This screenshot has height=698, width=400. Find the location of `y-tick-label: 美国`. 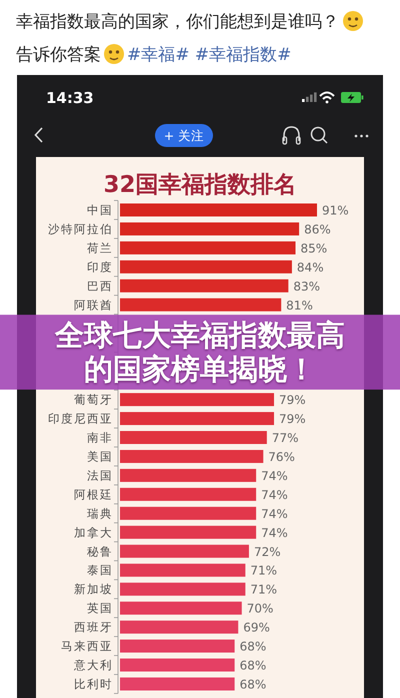

y-tick-label: 美国 is located at coordinates (100, 456).